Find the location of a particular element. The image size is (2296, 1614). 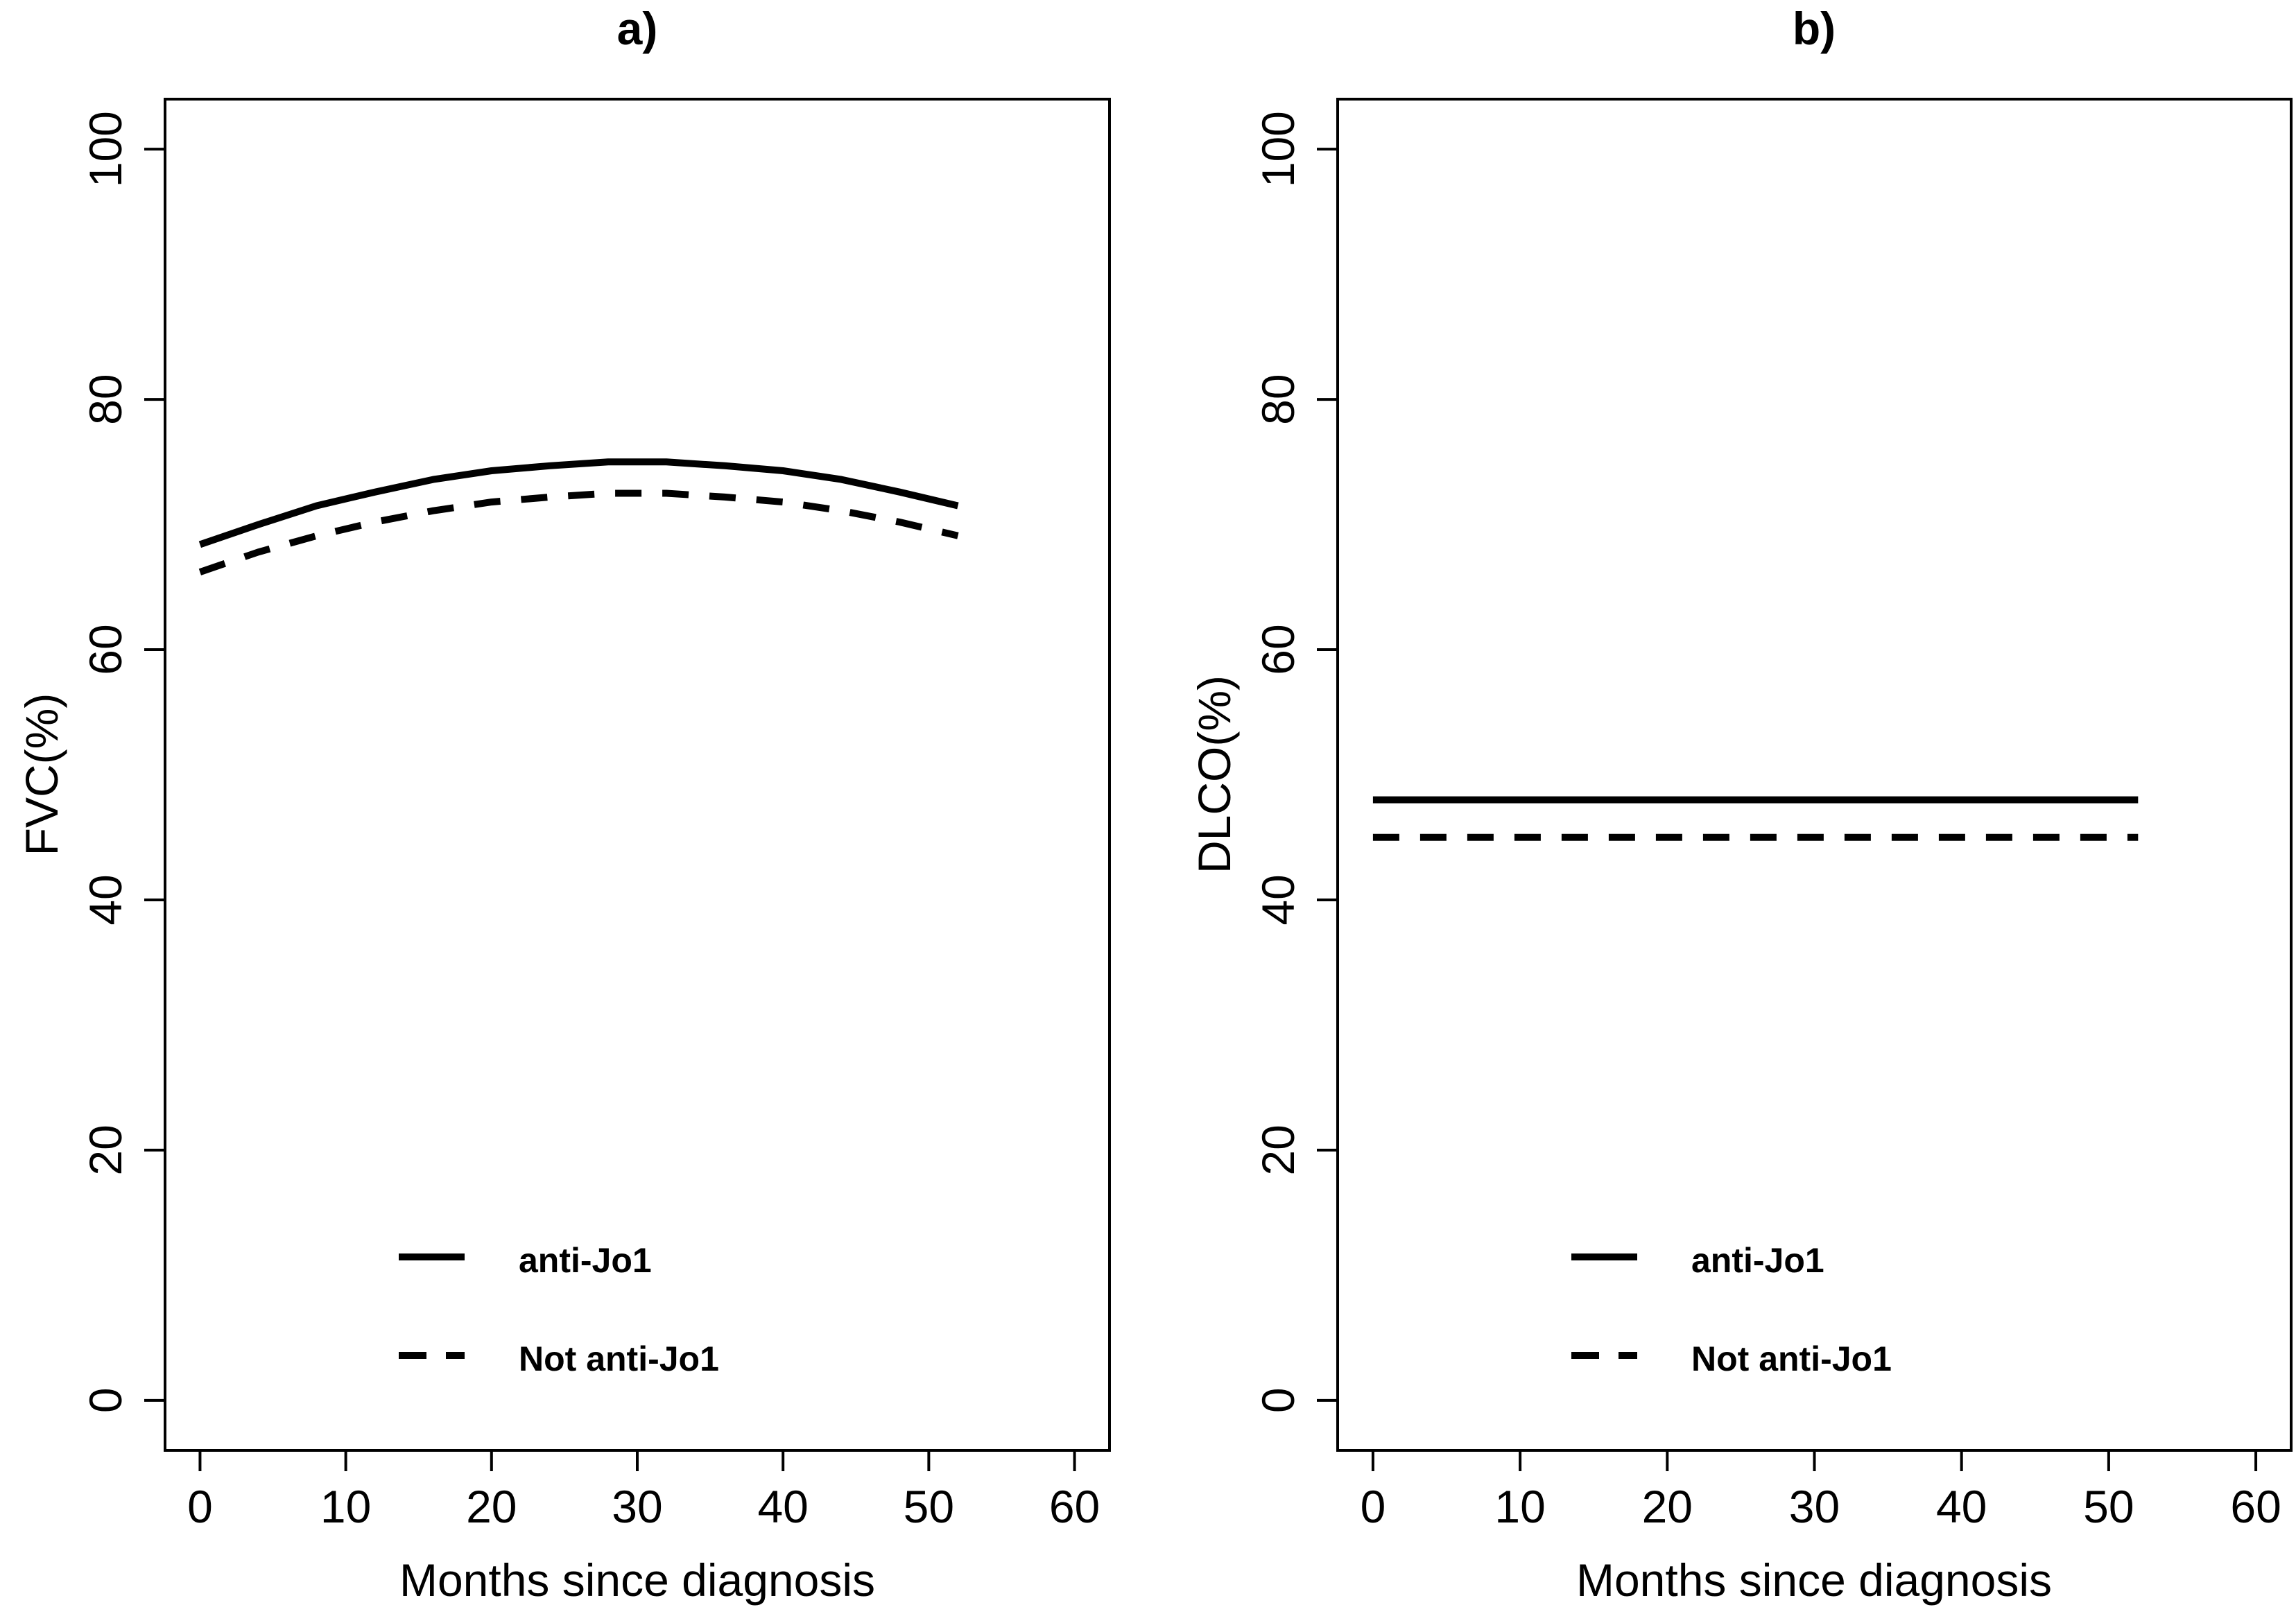

panel-a-legend: anti-Jo1 Not anti-Jo1 is located at coordinates (559, 1309).